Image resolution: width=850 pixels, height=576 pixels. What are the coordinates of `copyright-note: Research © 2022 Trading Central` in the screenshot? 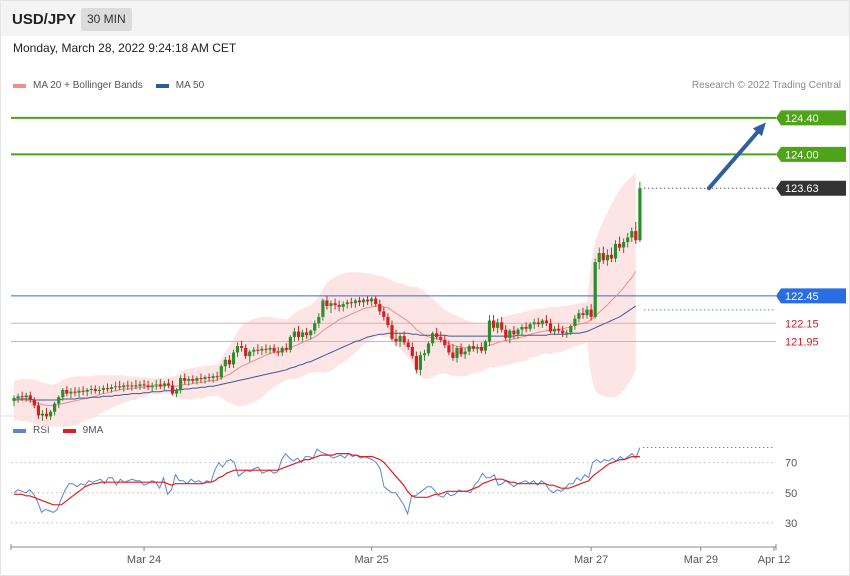 It's located at (766, 85).